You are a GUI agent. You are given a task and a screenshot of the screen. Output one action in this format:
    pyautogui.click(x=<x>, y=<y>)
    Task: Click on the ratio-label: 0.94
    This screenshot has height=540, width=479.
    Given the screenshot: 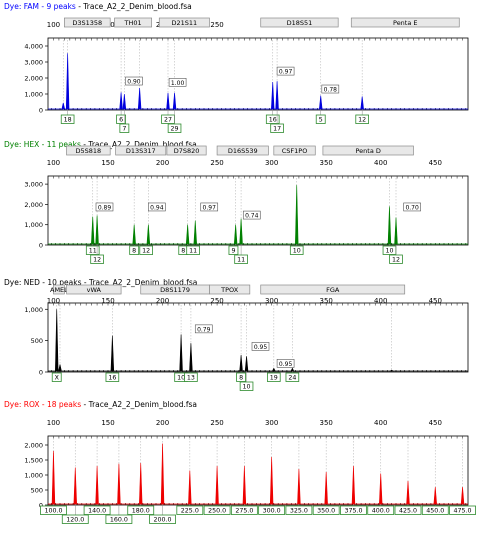 What is the action you would take?
    pyautogui.click(x=157, y=207)
    